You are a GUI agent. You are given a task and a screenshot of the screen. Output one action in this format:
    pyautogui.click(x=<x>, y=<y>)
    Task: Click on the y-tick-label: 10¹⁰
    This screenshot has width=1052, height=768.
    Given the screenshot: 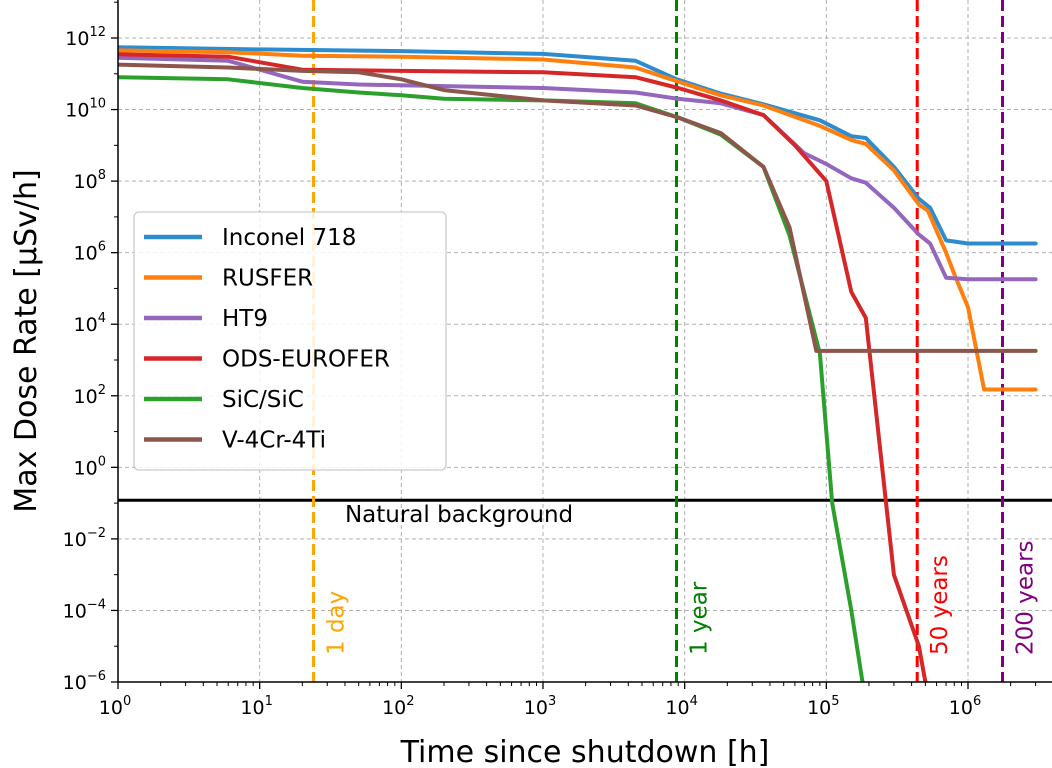 What is the action you would take?
    pyautogui.click(x=85, y=109)
    